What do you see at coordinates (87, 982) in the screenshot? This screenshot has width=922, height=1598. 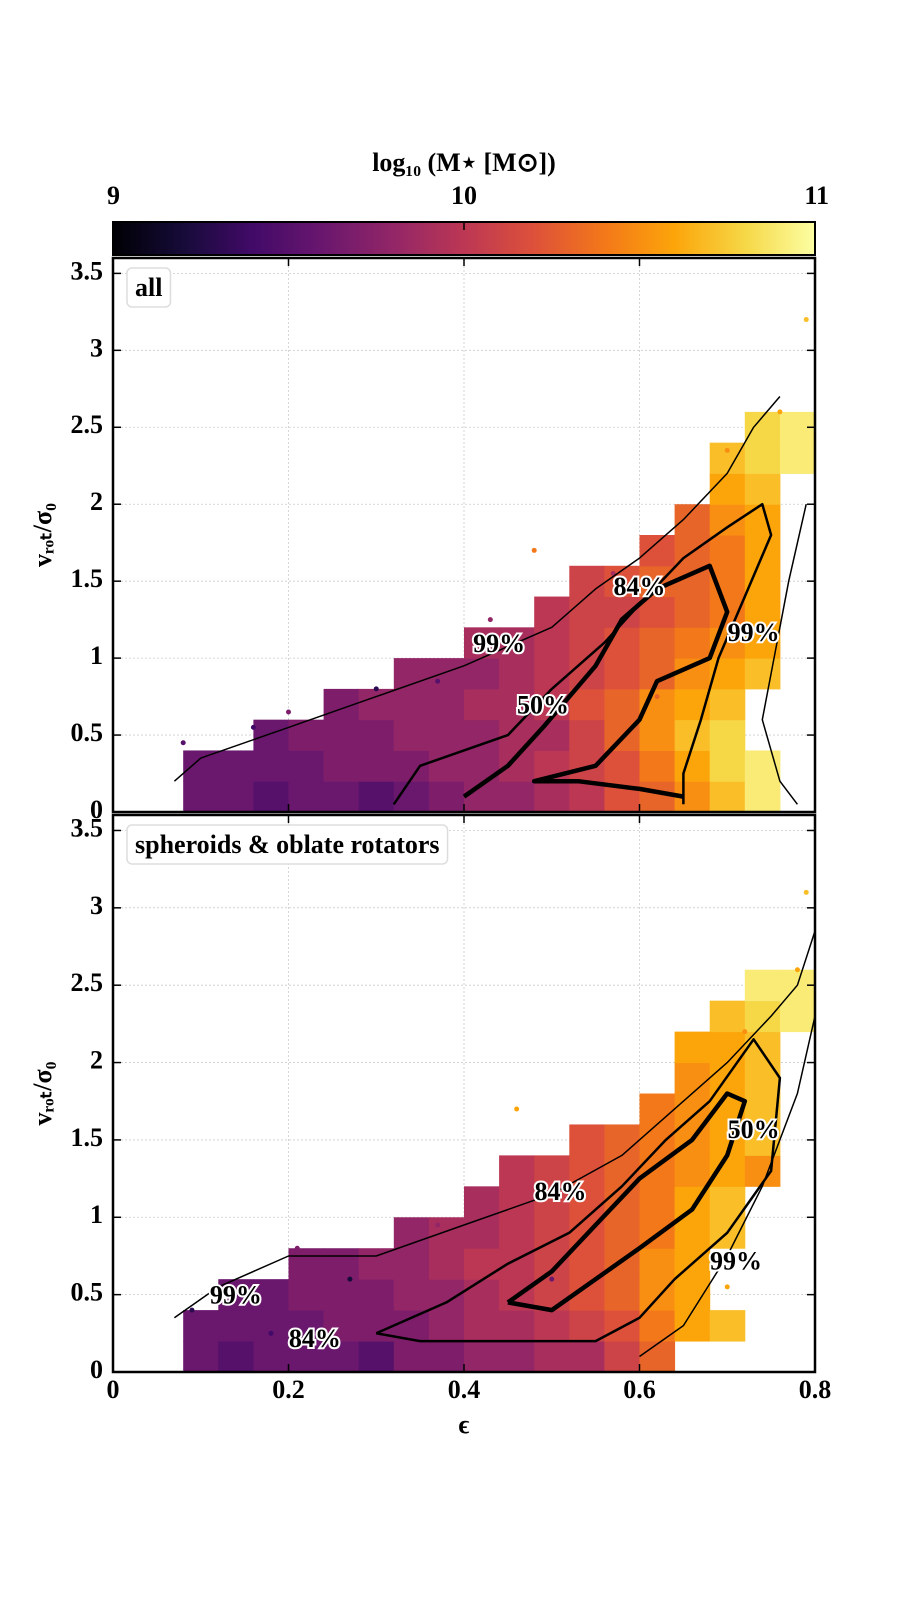 I see `y-tick-label: 2.5` at bounding box center [87, 982].